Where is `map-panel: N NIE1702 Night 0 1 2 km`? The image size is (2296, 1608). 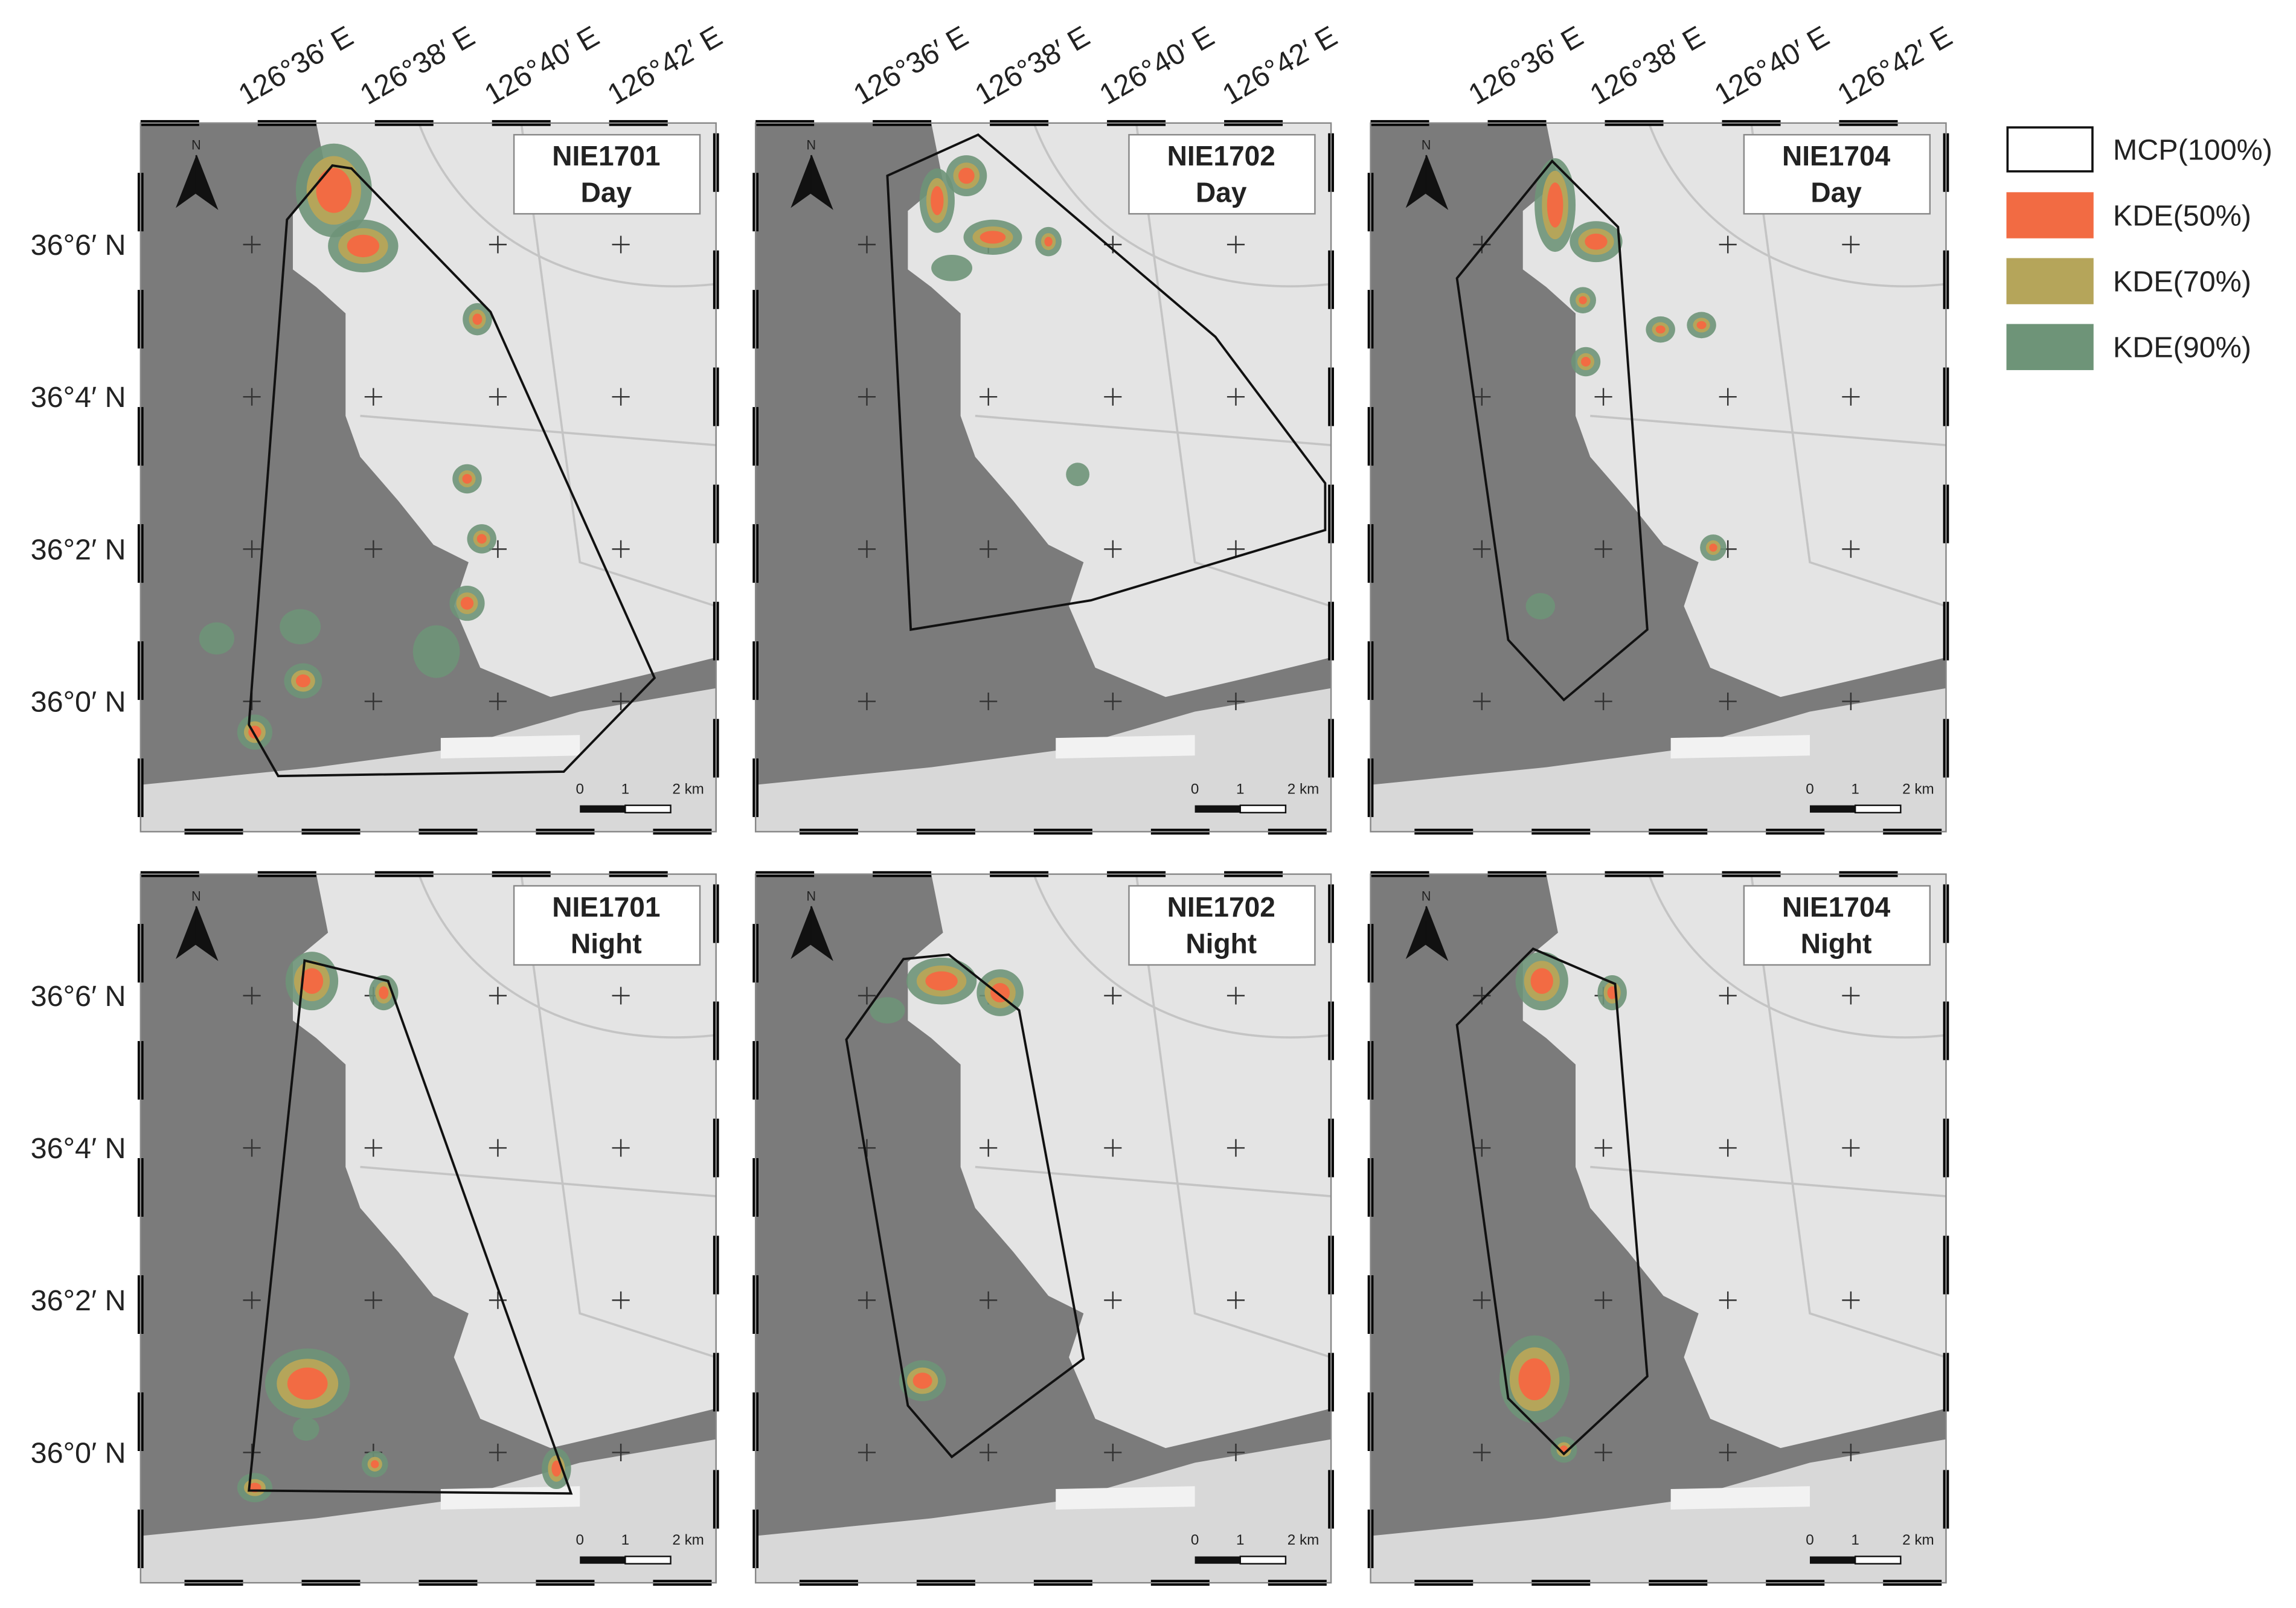 map-panel: N NIE1702 Night 0 1 2 km is located at coordinates (1043, 1228).